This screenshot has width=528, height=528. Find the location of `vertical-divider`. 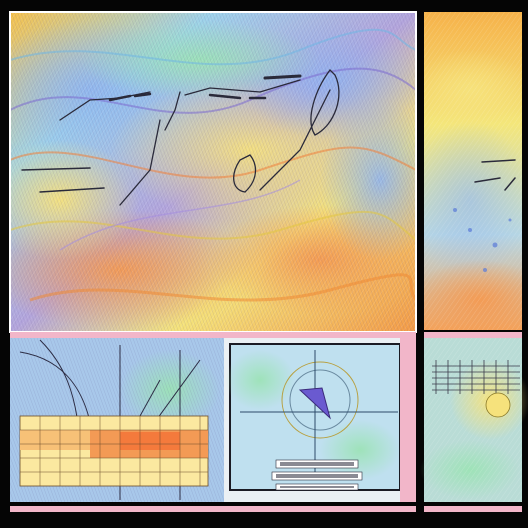

vertical-divider is located at coordinates (420, 265).